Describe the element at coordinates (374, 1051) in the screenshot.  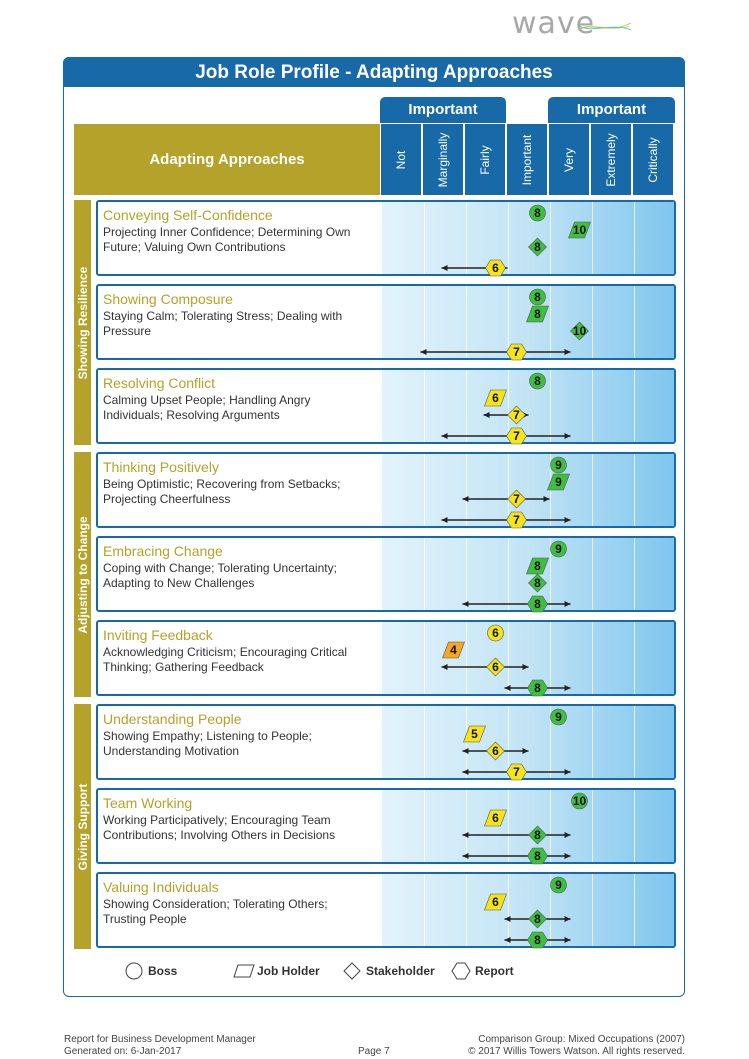
I see `footer-page-number: Page 7` at that location.